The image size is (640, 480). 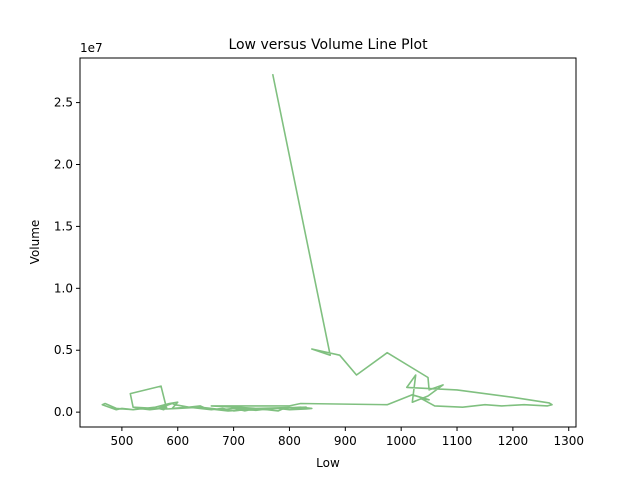 I want to click on y-tick-label: 0.0, so click(x=63, y=412).